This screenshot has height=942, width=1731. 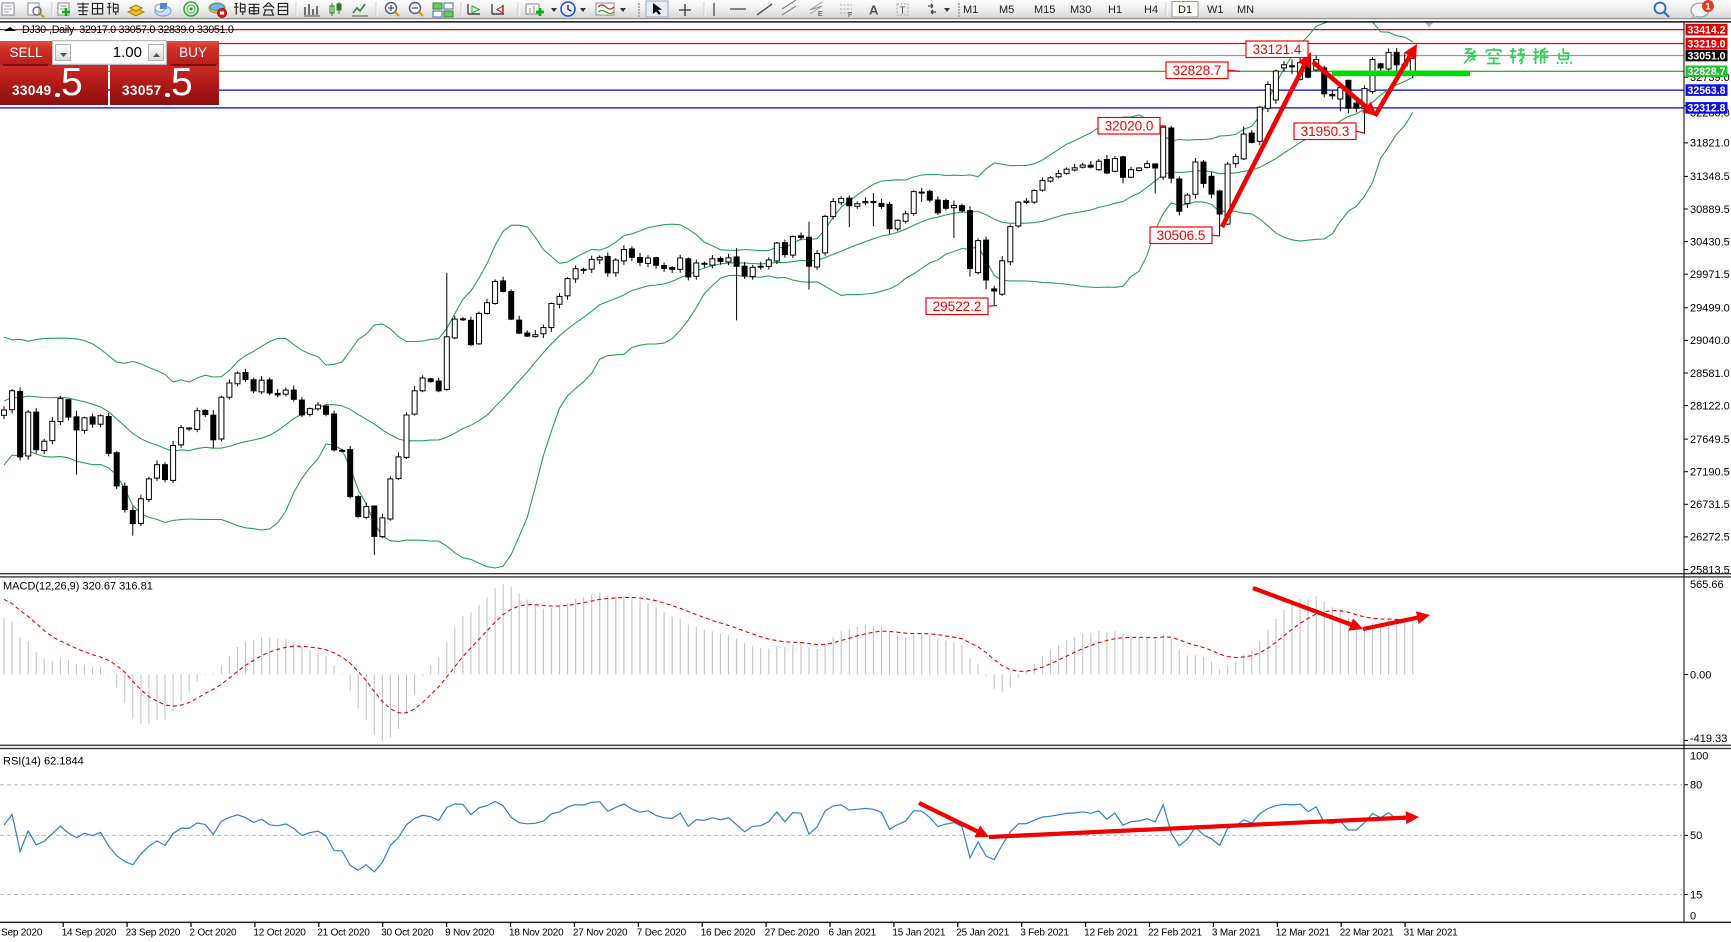 I want to click on svg-text: M1, so click(x=970, y=10).